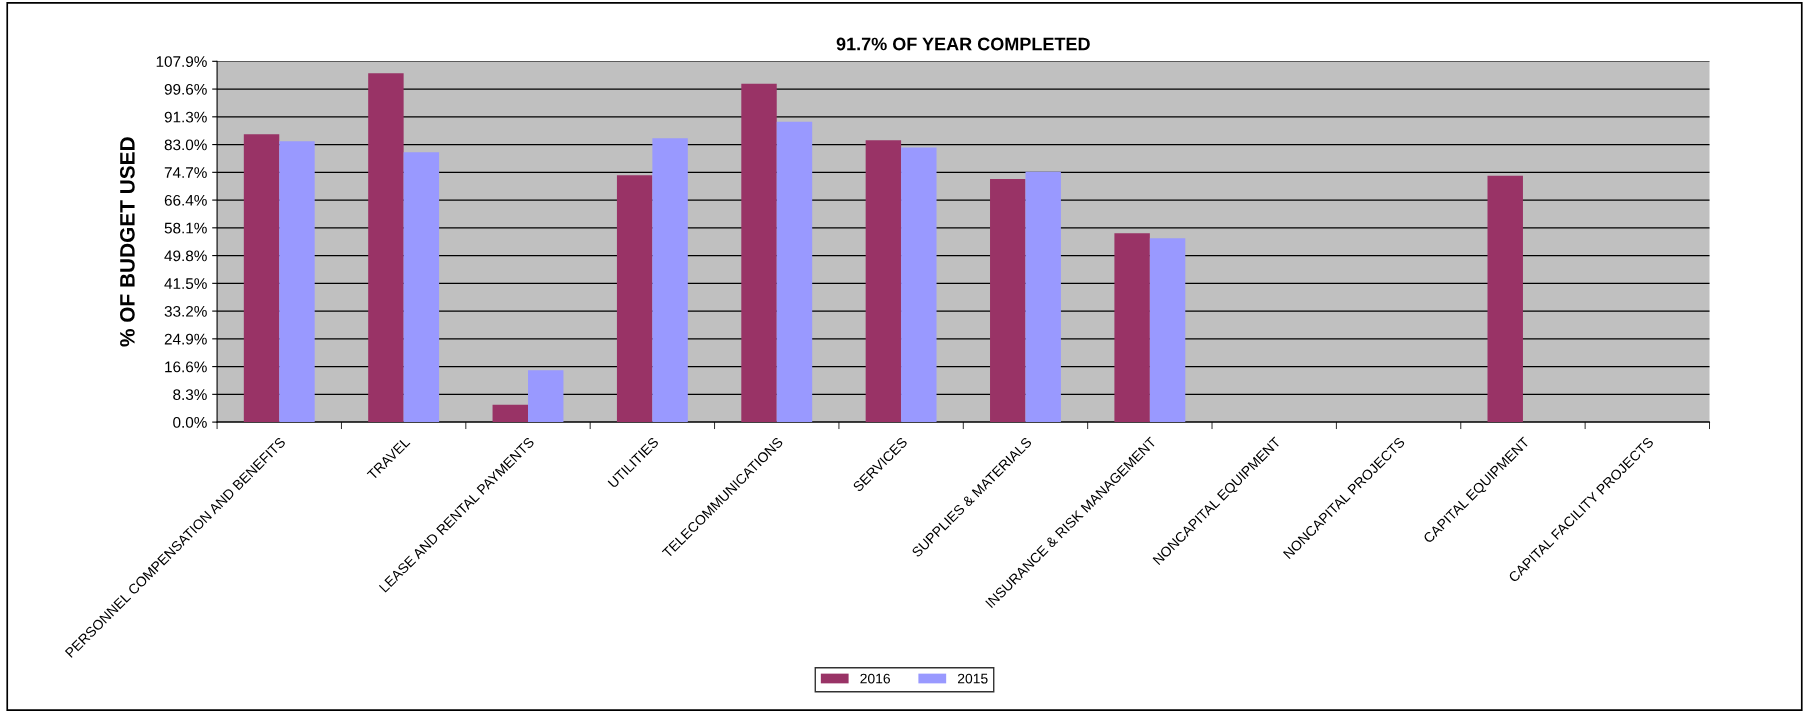 This screenshot has height=713, width=1809. Describe the element at coordinates (190, 422) in the screenshot. I see `y-tick-label: 0.0%` at that location.